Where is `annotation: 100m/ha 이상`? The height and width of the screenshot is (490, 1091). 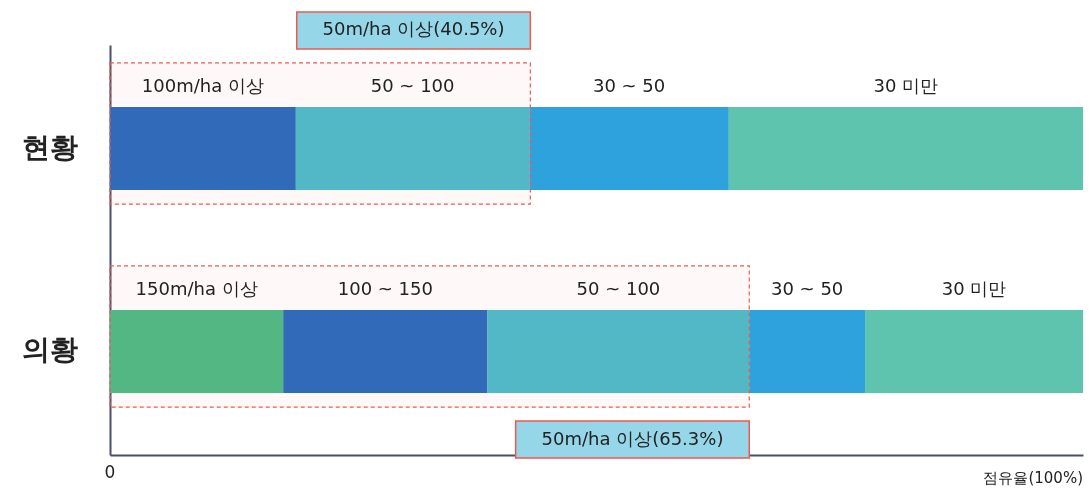
annotation: 100m/ha 이상 is located at coordinates (202, 85).